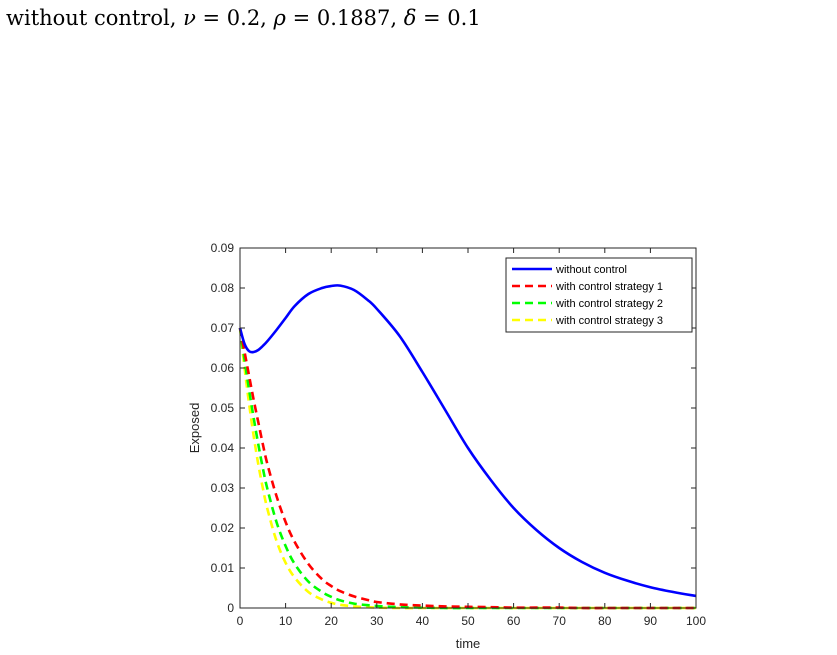 The width and height of the screenshot is (837, 655). What do you see at coordinates (230, 608) in the screenshot?
I see `y-tick-label: 0` at bounding box center [230, 608].